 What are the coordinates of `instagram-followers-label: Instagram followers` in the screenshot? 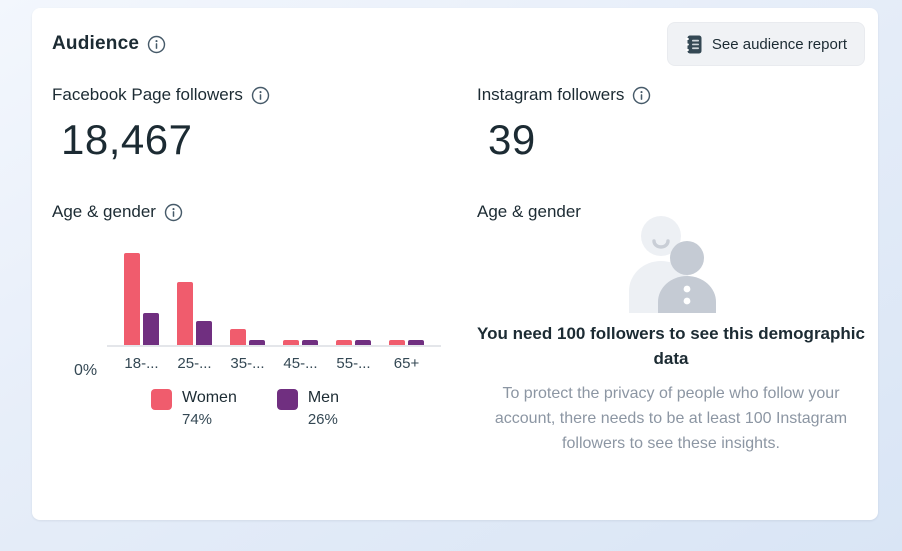 It's located at (551, 94).